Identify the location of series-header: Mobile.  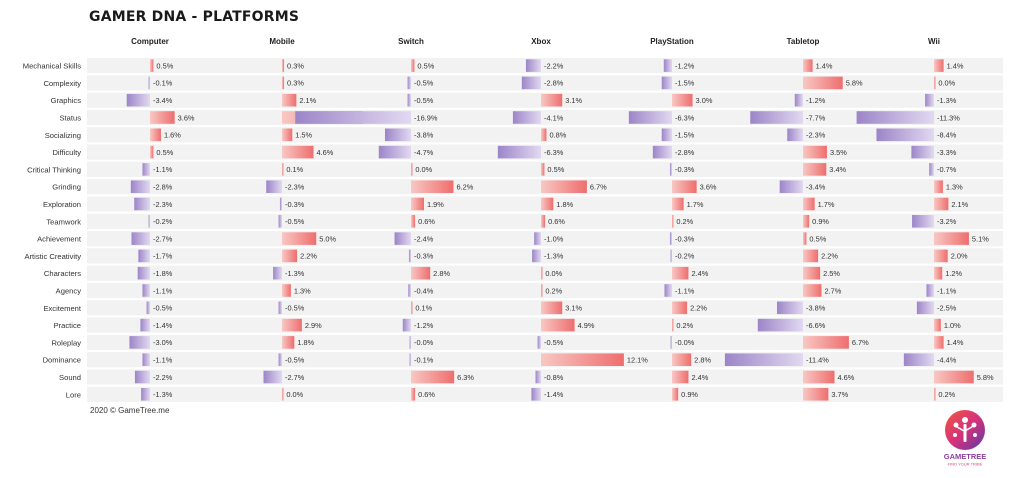
(282, 41).